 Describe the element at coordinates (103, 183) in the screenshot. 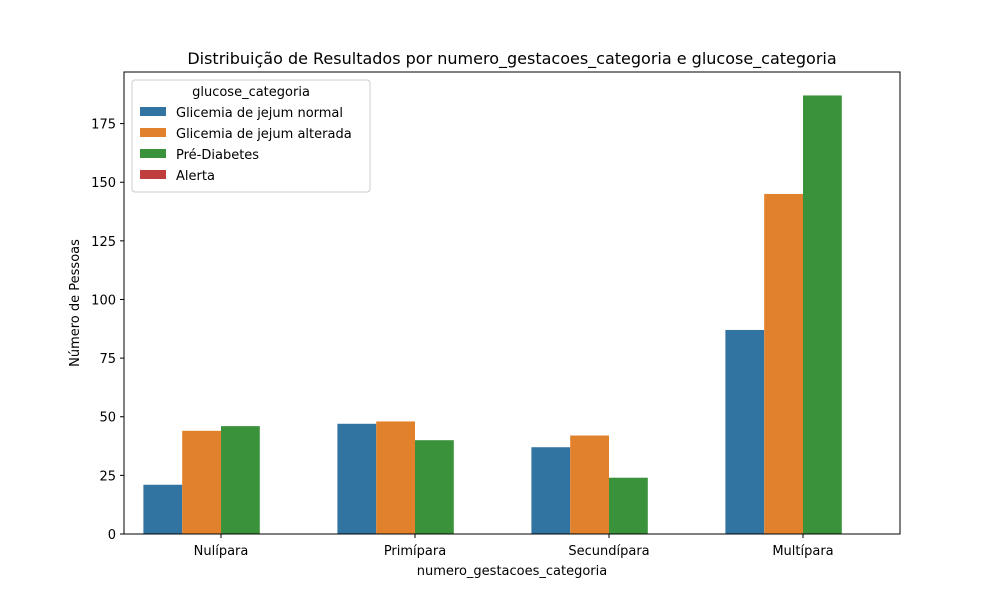

I see `y-tick-label: 150` at that location.